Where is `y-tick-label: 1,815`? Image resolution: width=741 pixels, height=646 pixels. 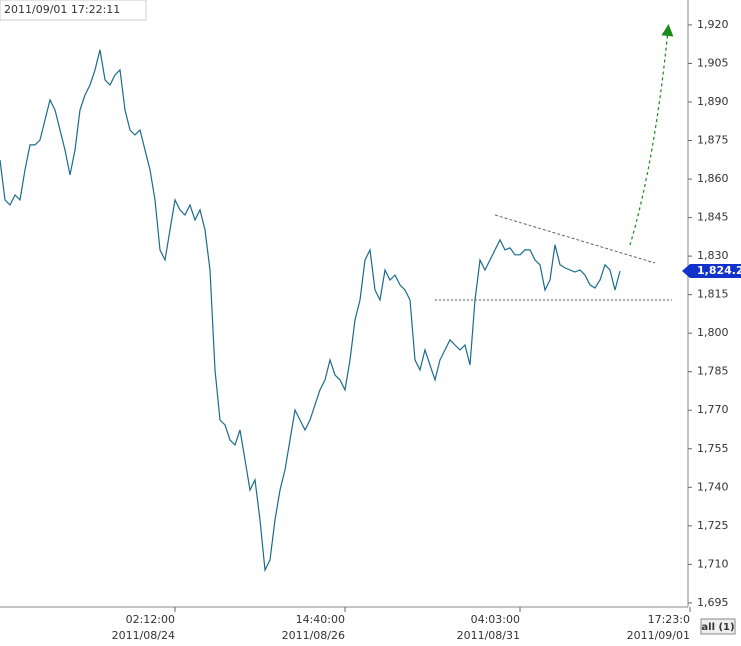 y-tick-label: 1,815 is located at coordinates (713, 294).